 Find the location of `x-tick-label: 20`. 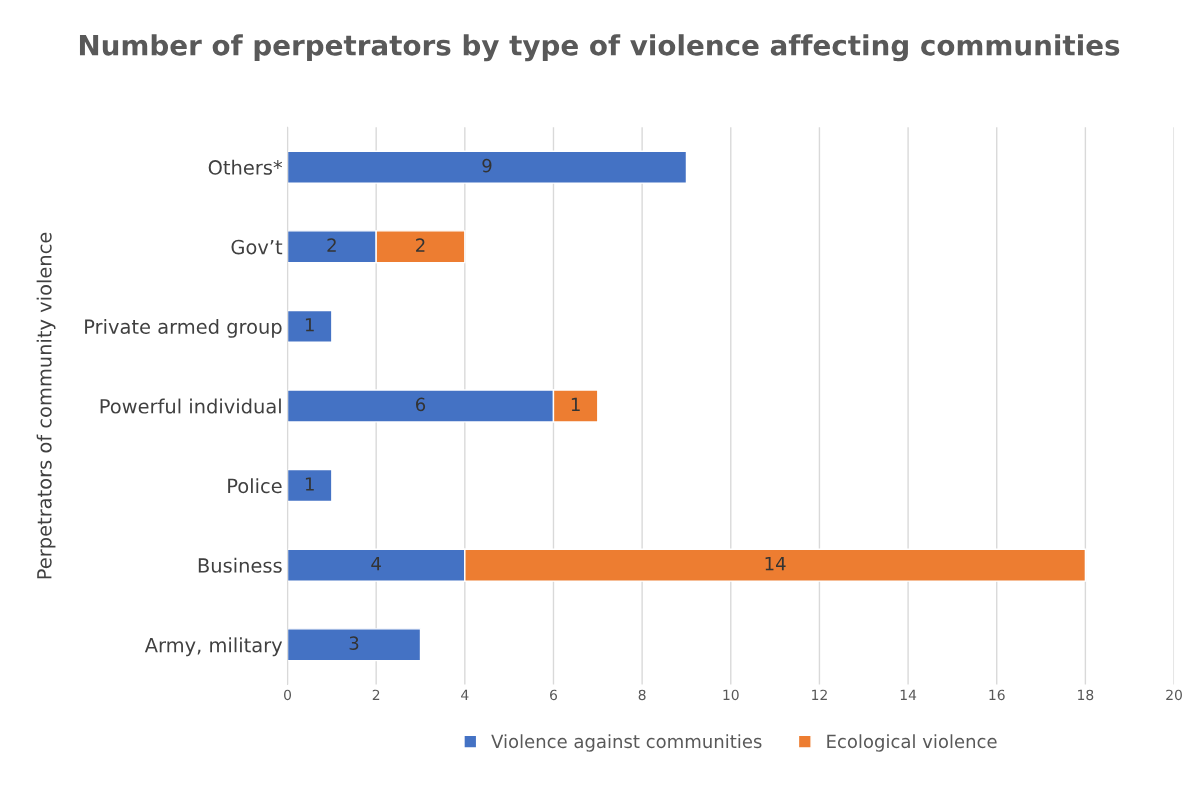

x-tick-label: 20 is located at coordinates (1174, 695).